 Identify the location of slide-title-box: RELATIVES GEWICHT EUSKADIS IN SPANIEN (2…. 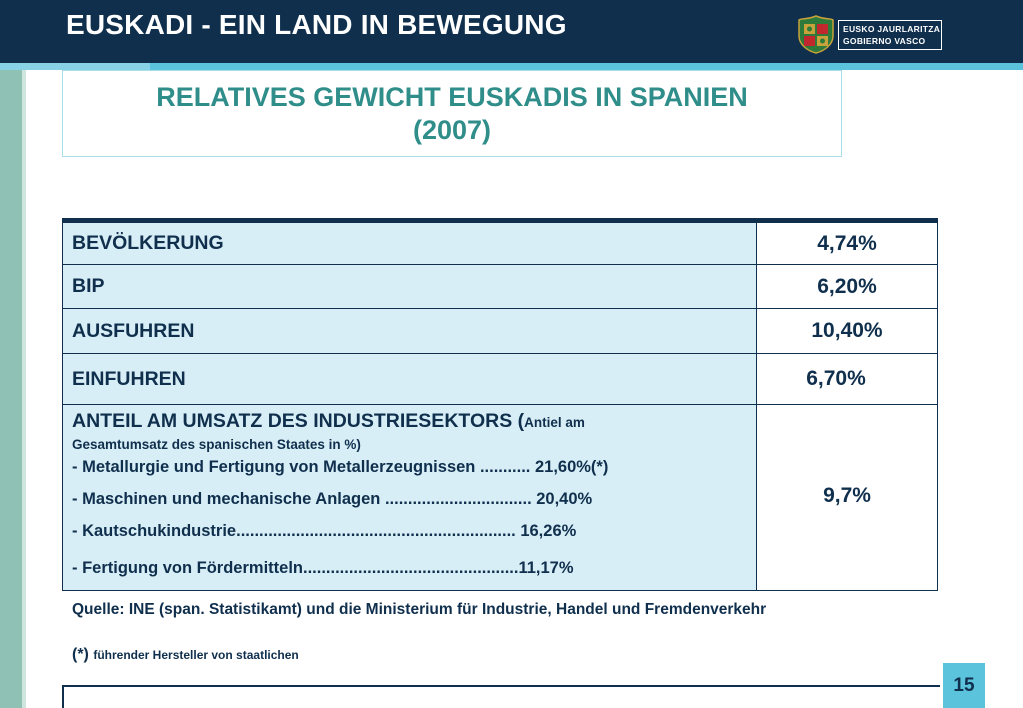
(452, 113).